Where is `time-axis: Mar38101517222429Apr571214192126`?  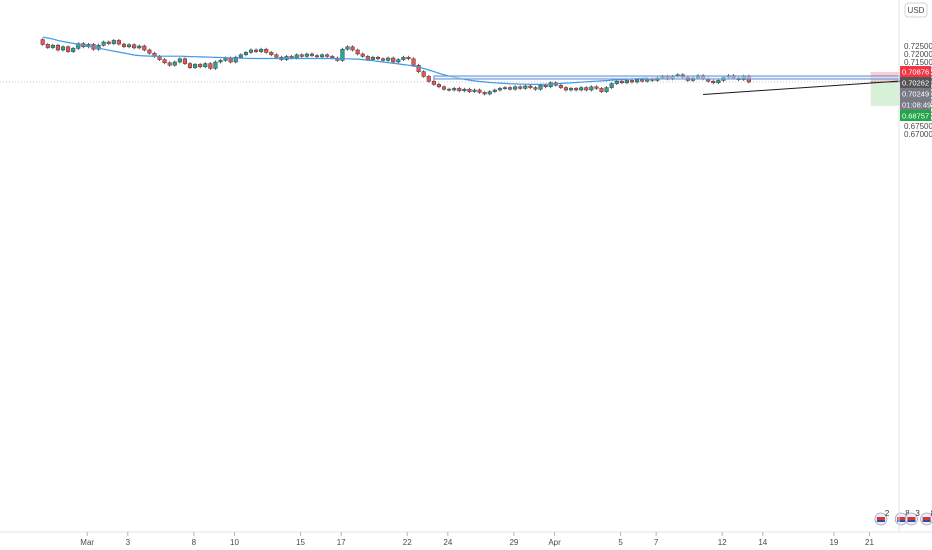
time-axis: Mar38101517222429Apr571214192126 is located at coordinates (466, 539).